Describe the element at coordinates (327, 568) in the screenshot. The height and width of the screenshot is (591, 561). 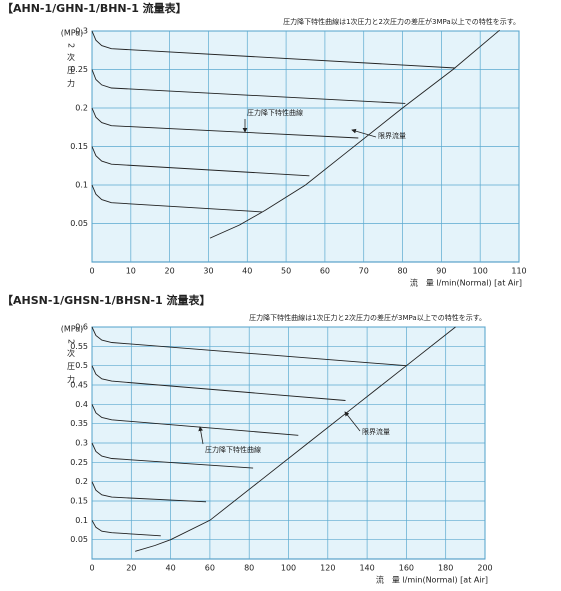
I see `x-tick-label: 120` at that location.